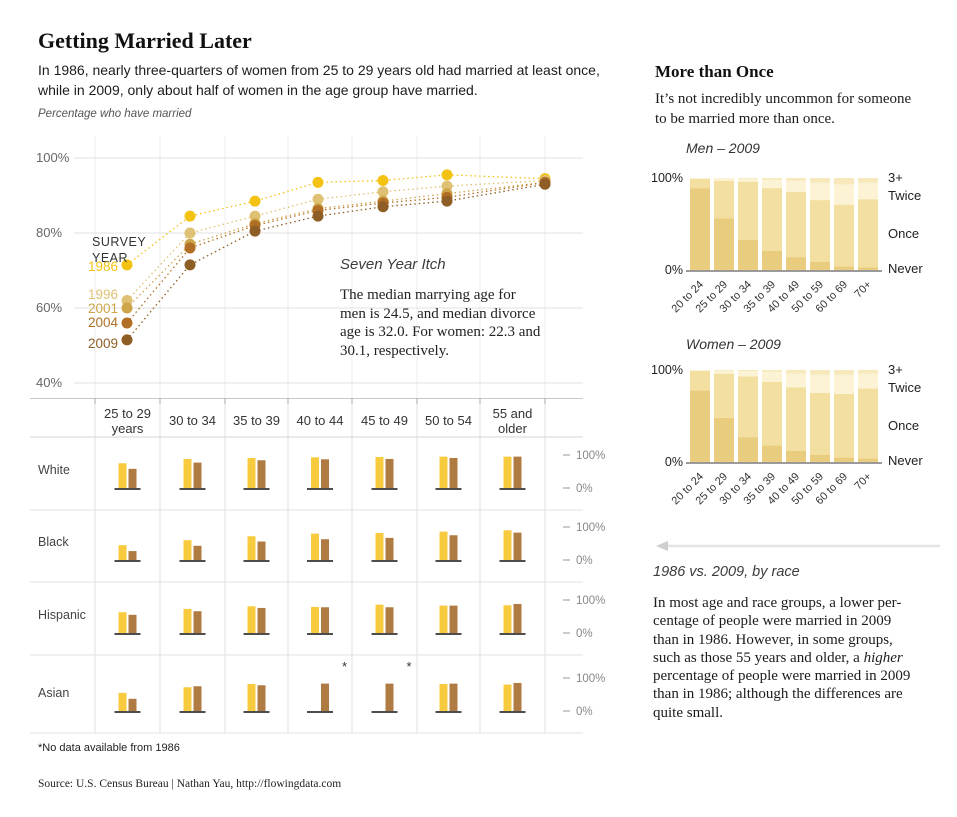 The image size is (957, 817). Describe the element at coordinates (772, 621) in the screenshot. I see `race-compare-line: centage of people were married in 2009` at that location.